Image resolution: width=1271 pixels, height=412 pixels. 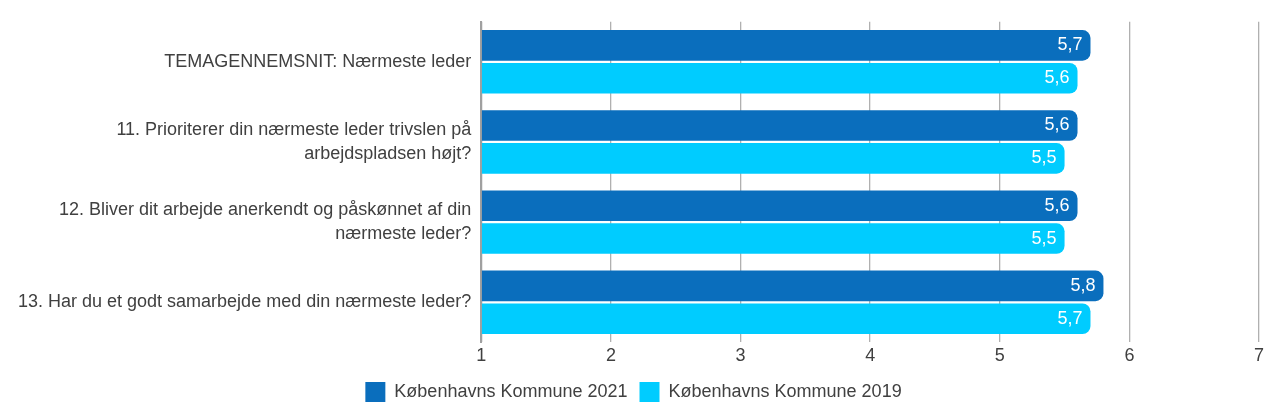 I want to click on y-tick-label: 12. Bliver dit arbejde anerkendt og påskønnet af din nærmeste leder?, so click(x=265, y=221).